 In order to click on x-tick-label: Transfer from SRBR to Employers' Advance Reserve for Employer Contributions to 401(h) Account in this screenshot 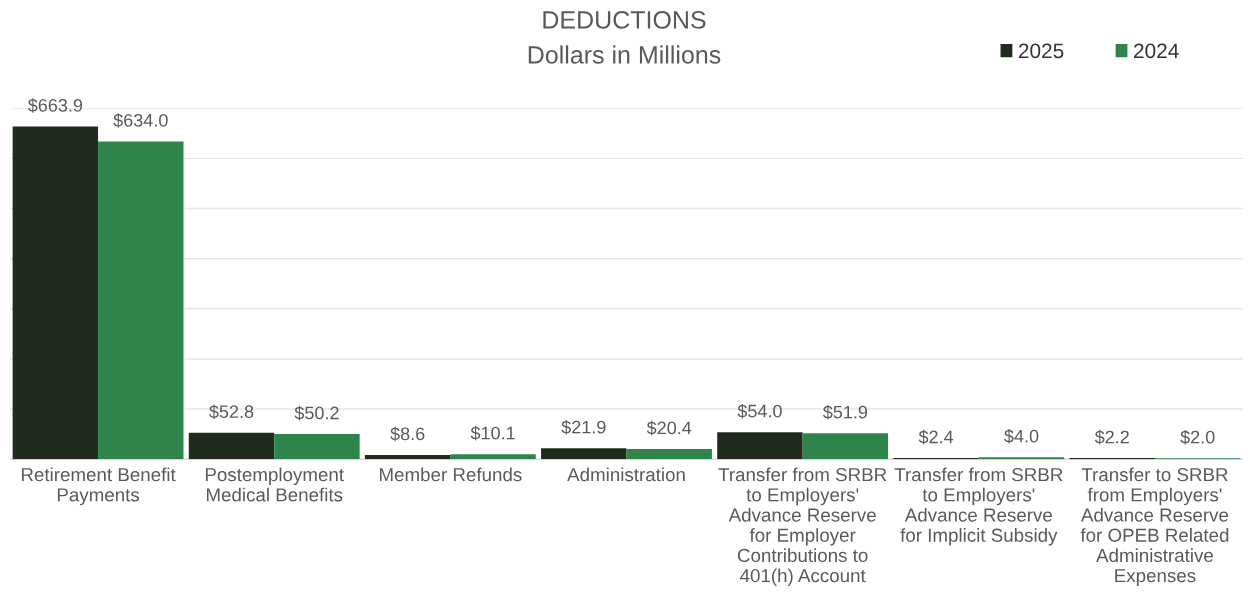, I will do `click(802, 526)`.